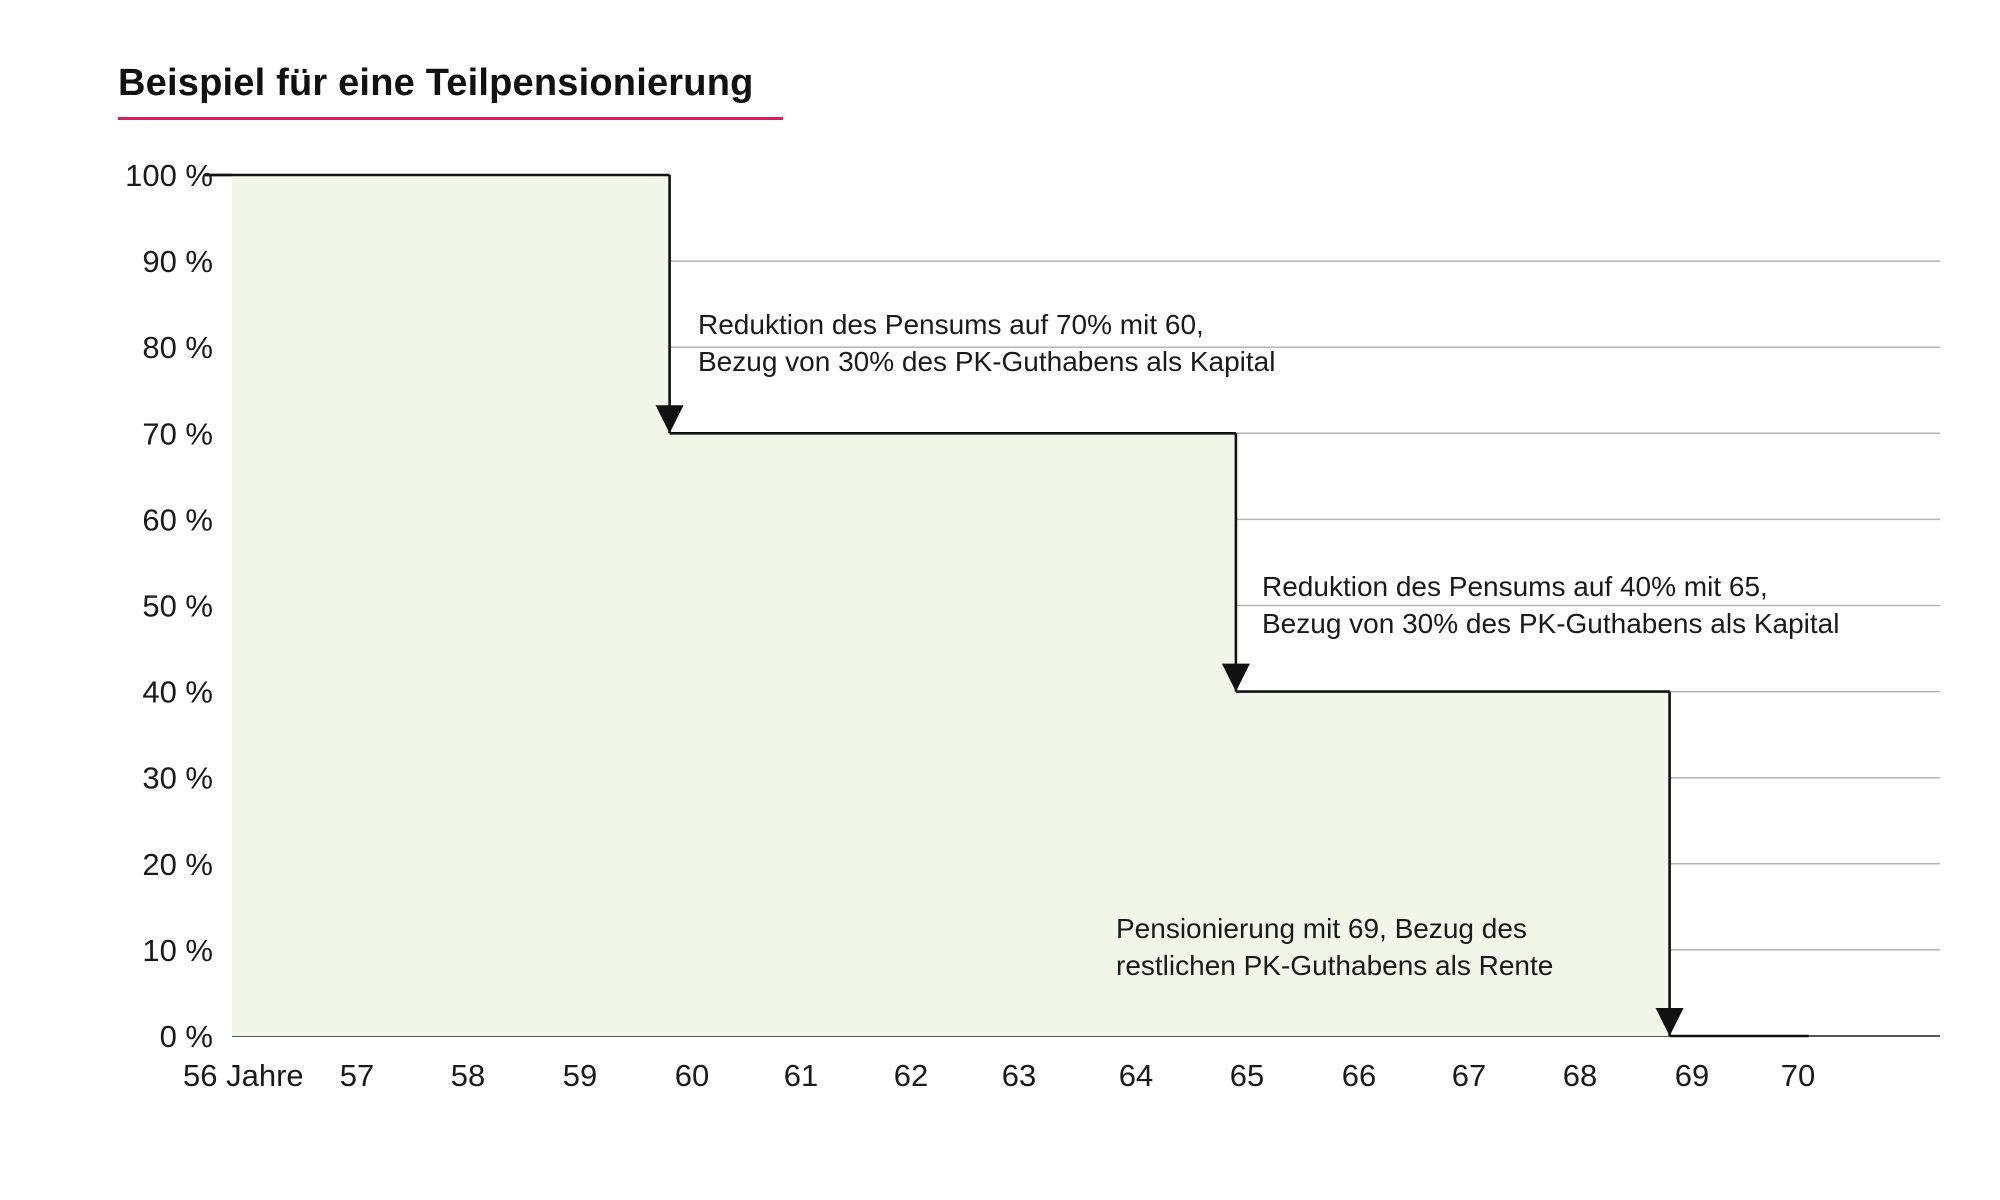  What do you see at coordinates (243, 1075) in the screenshot?
I see `x-tick-label-56: 56 Jahre` at bounding box center [243, 1075].